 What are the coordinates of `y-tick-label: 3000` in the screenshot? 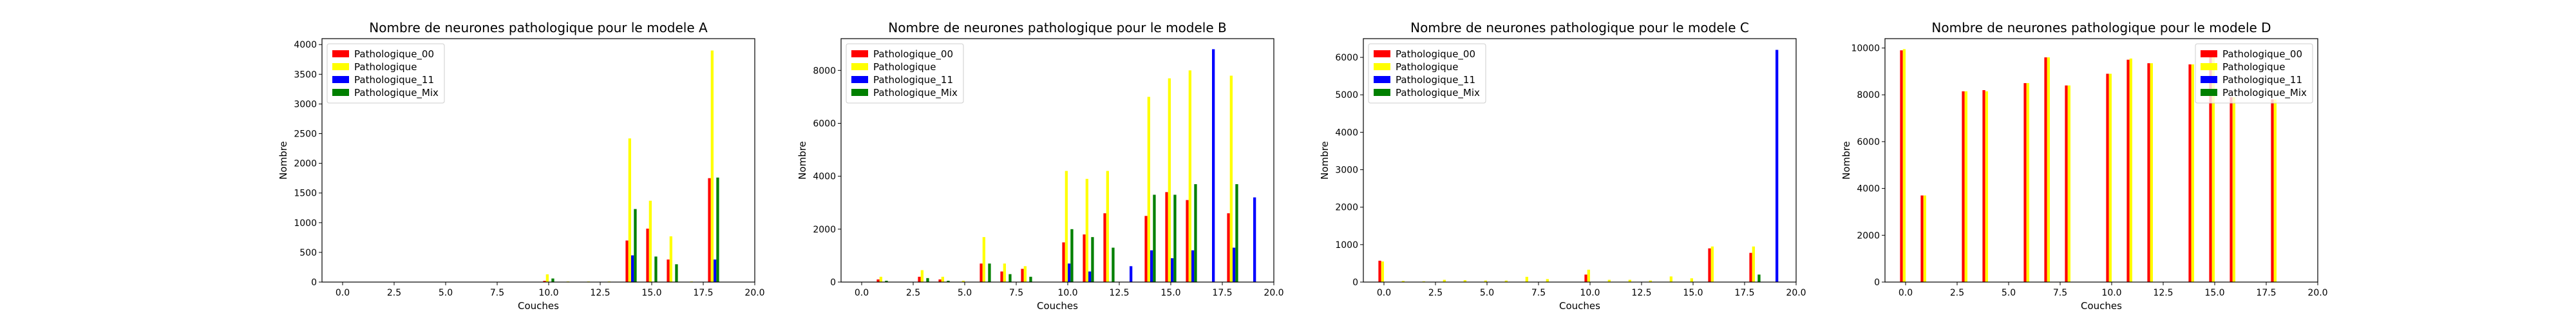 It's located at (1347, 171).